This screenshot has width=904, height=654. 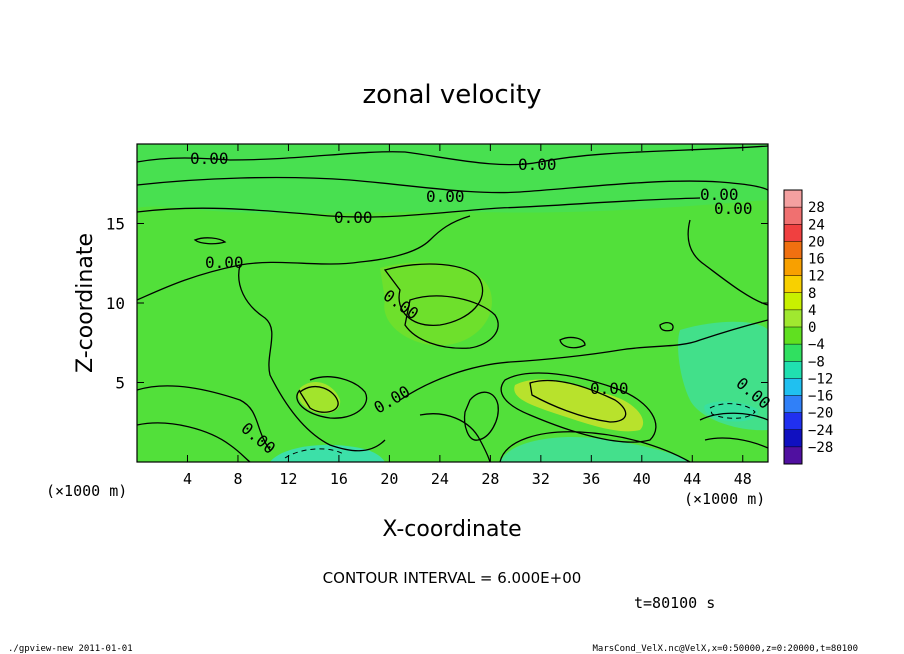 I want to click on contour-lines-dashed, so click(x=520, y=431).